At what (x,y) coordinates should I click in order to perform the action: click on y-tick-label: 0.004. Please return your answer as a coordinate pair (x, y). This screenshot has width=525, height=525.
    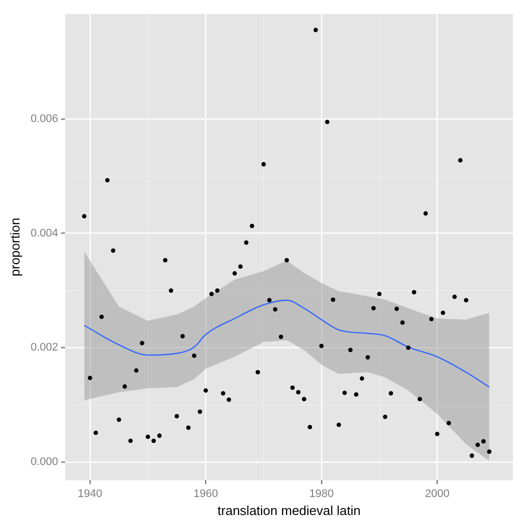
    Looking at the image, I should click on (44, 233).